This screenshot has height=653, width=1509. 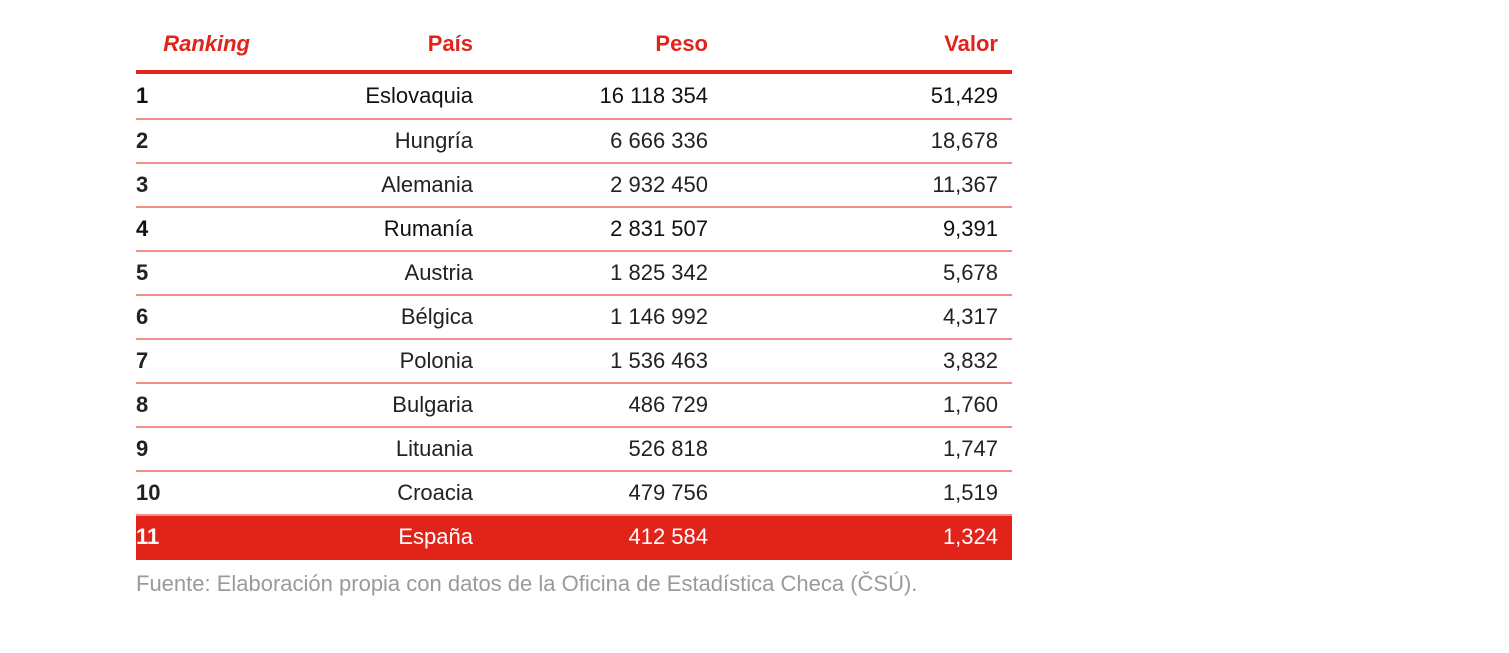 What do you see at coordinates (867, 229) in the screenshot?
I see `value-cell: 9,391` at bounding box center [867, 229].